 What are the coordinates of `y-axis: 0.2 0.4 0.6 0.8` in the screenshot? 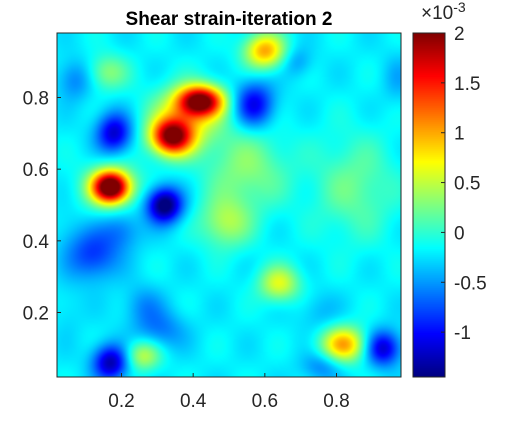 It's located at (42, 207).